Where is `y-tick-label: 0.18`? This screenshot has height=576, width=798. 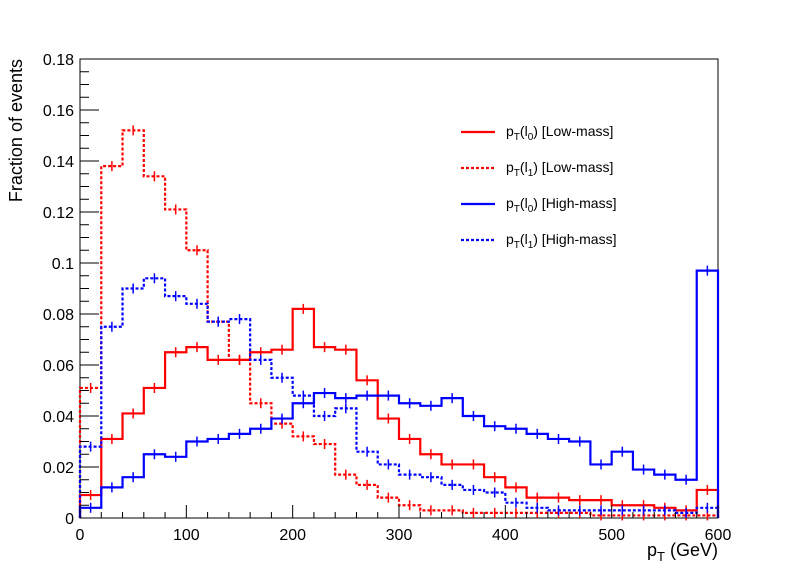
y-tick-label: 0.18 is located at coordinates (58, 60).